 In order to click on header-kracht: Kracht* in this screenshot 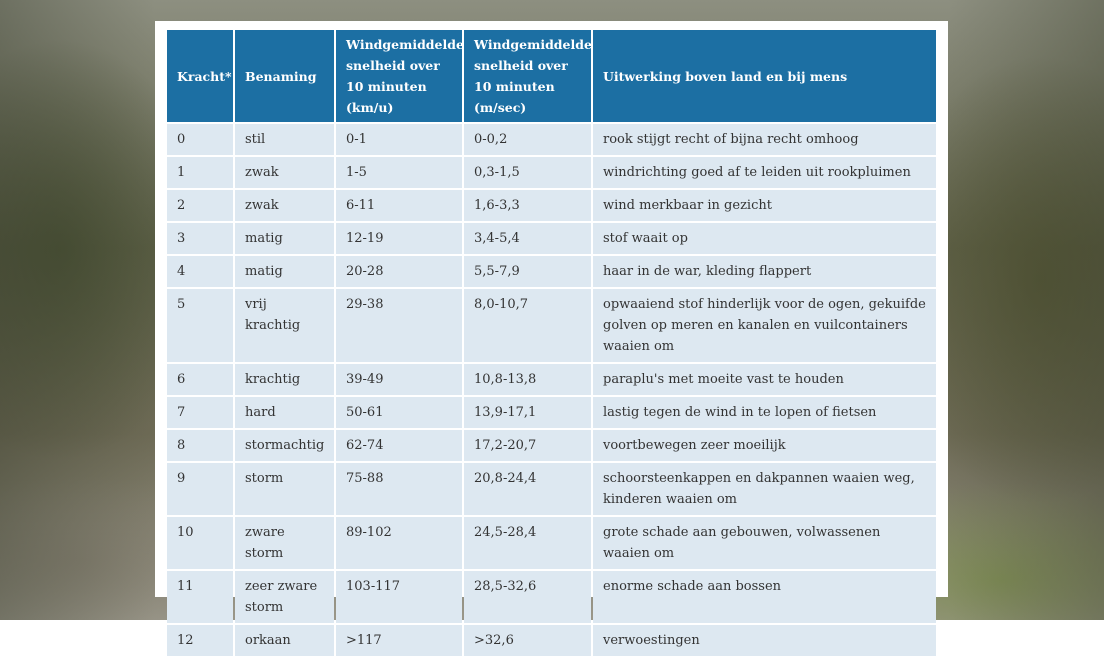, I will do `click(200, 76)`.